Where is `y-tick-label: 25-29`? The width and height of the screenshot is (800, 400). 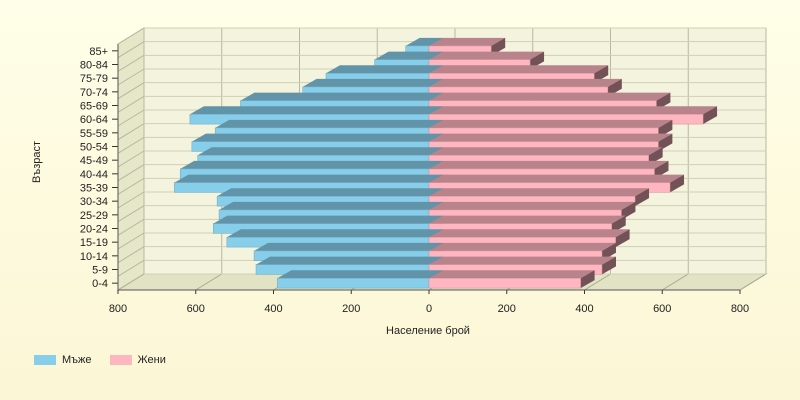
y-tick-label: 25-29 is located at coordinates (94, 216).